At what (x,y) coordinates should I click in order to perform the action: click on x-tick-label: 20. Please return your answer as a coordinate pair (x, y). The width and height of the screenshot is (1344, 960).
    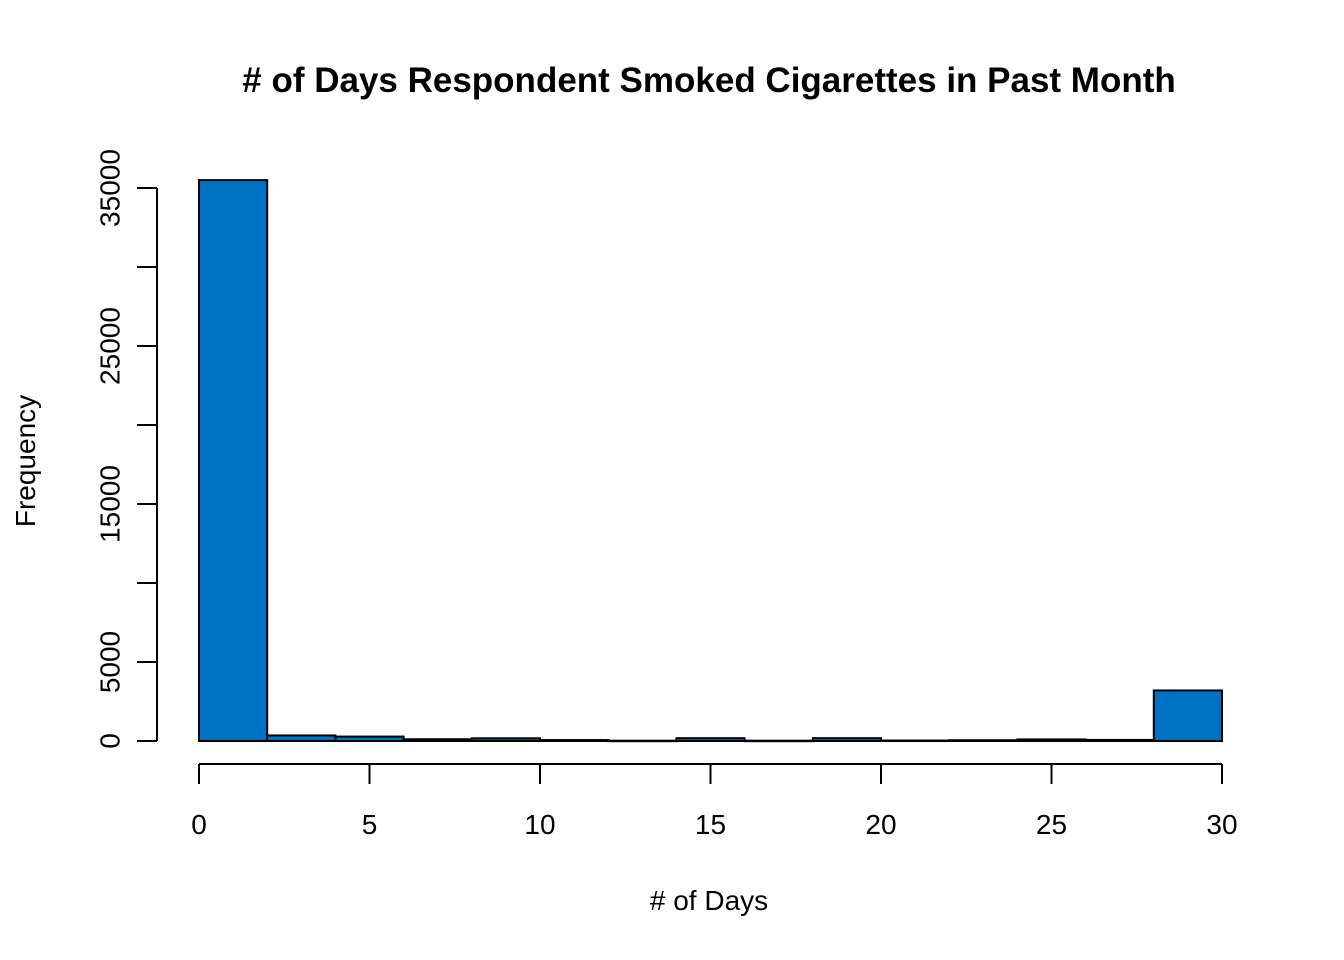
    Looking at the image, I should click on (880, 824).